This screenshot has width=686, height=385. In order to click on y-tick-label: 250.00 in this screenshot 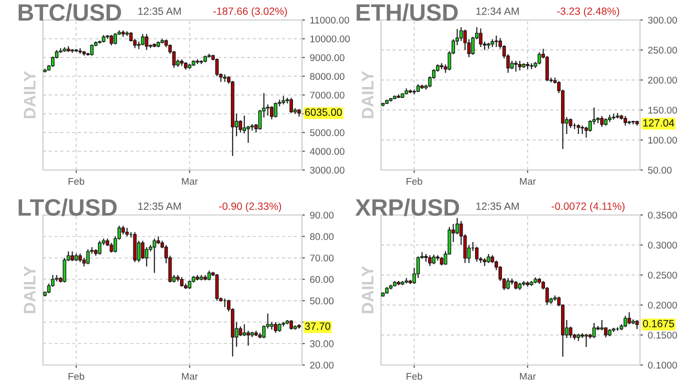, I will do `click(662, 50)`.